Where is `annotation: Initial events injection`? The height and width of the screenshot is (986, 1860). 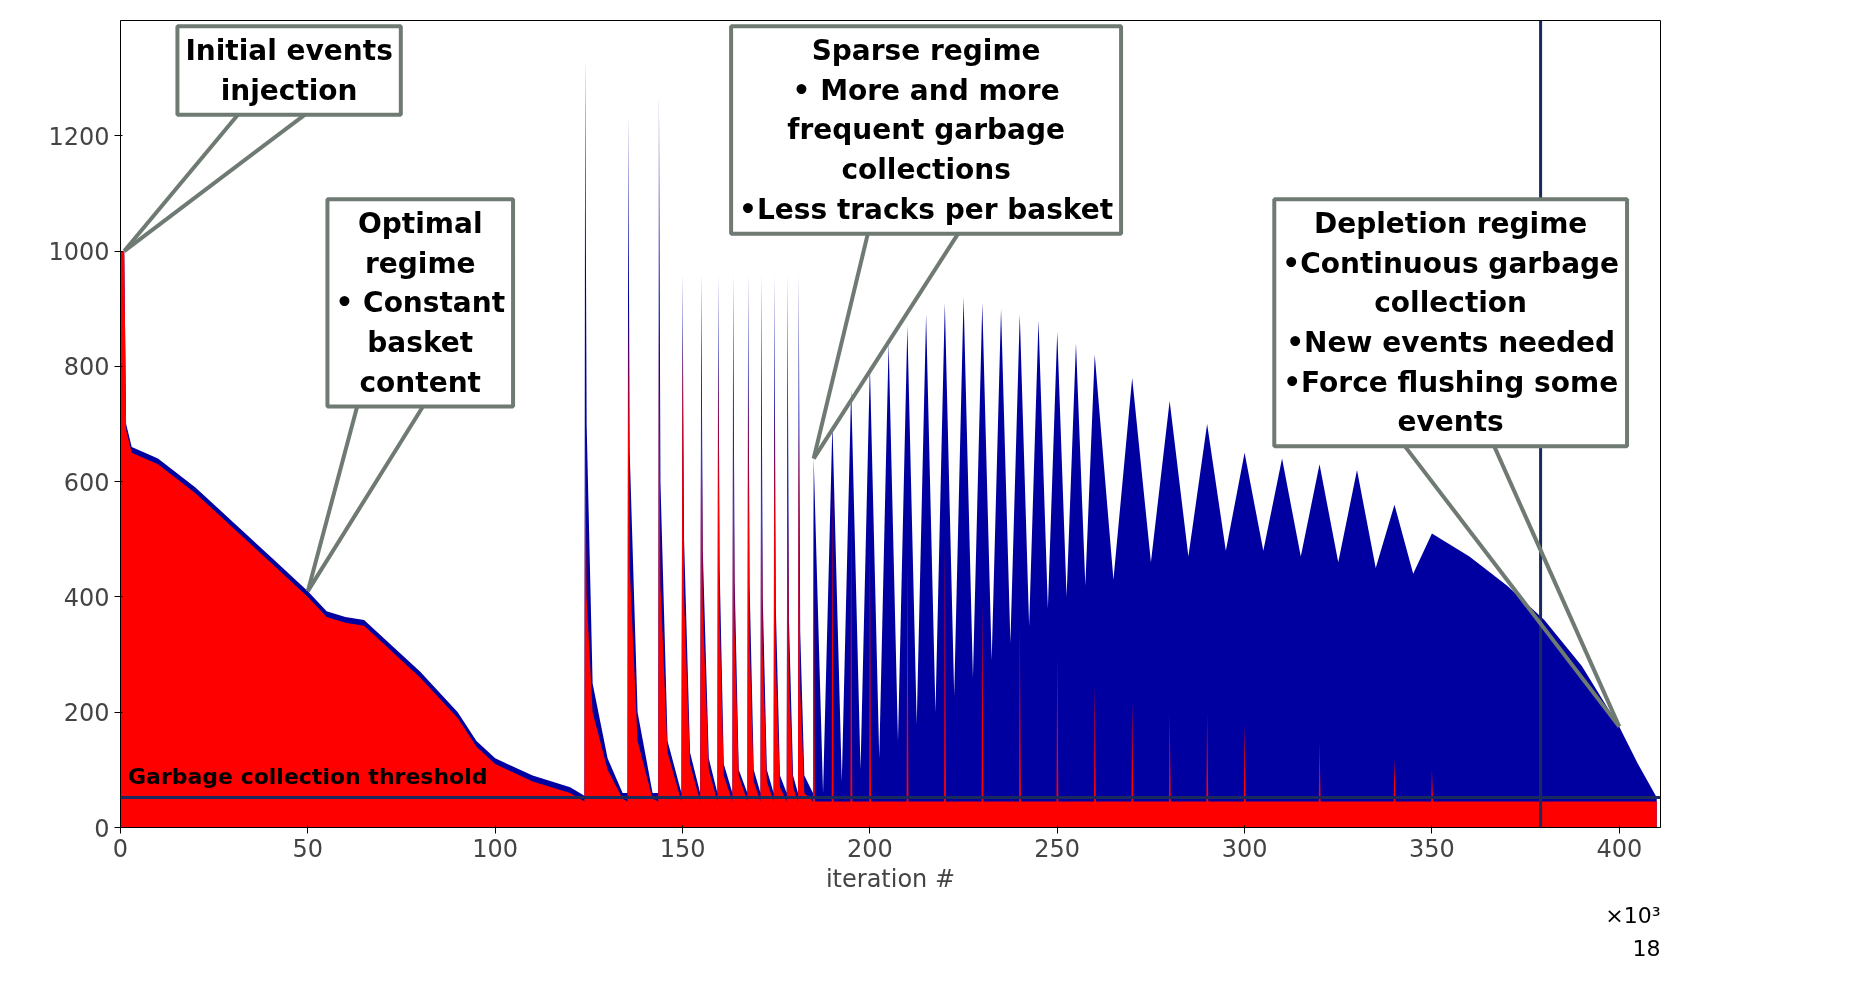
annotation: Initial events injection is located at coordinates (289, 70).